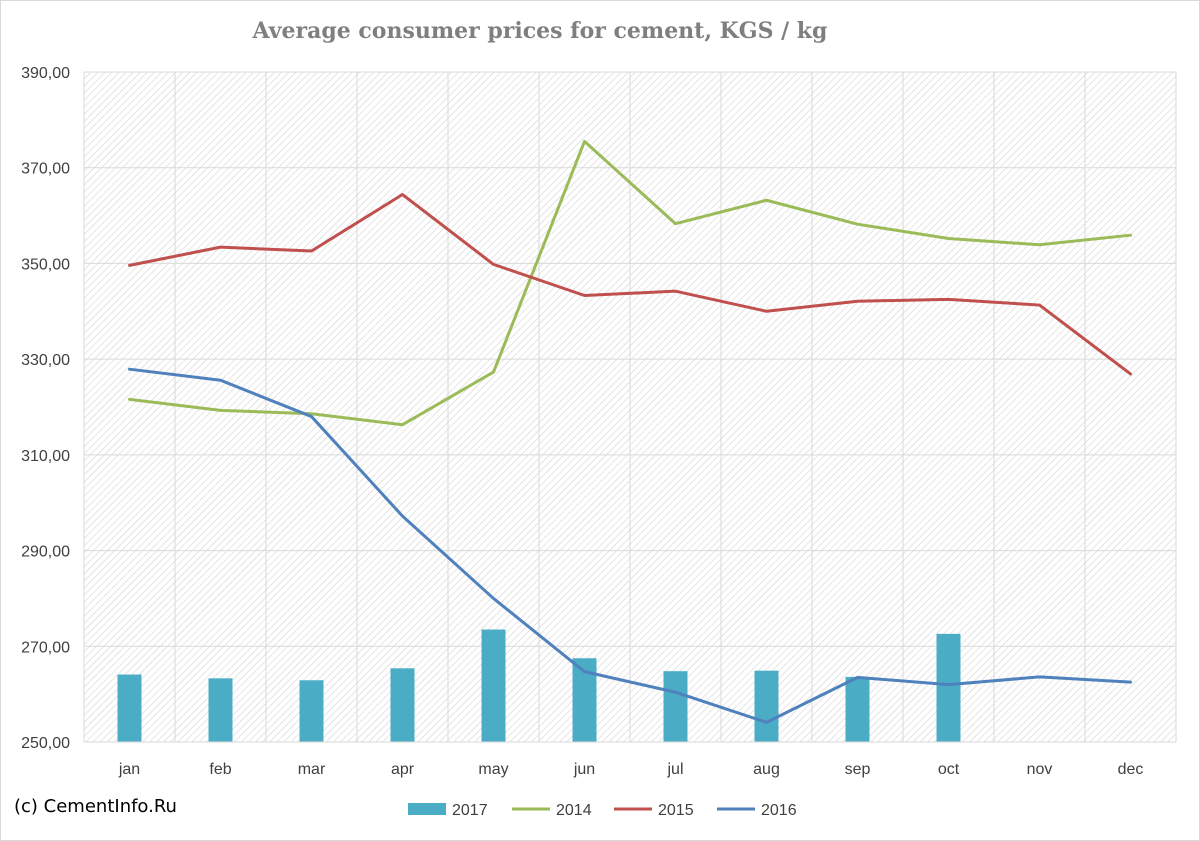  Describe the element at coordinates (403, 769) in the screenshot. I see `x-tick-label: apr` at that location.